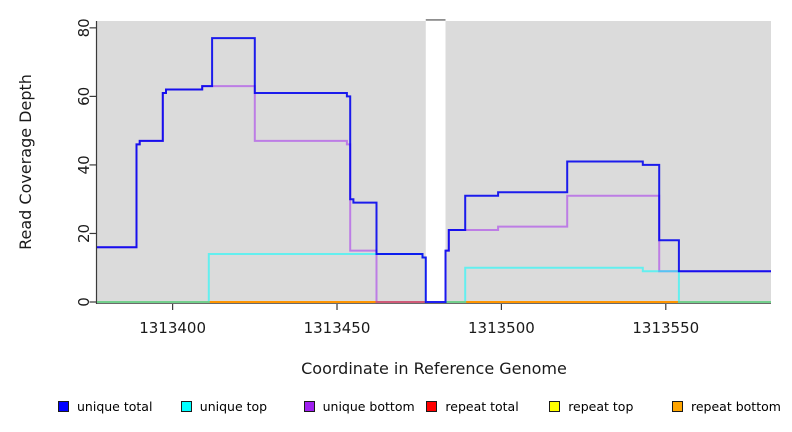  I want to click on coverage-gap-band, so click(435, 161).